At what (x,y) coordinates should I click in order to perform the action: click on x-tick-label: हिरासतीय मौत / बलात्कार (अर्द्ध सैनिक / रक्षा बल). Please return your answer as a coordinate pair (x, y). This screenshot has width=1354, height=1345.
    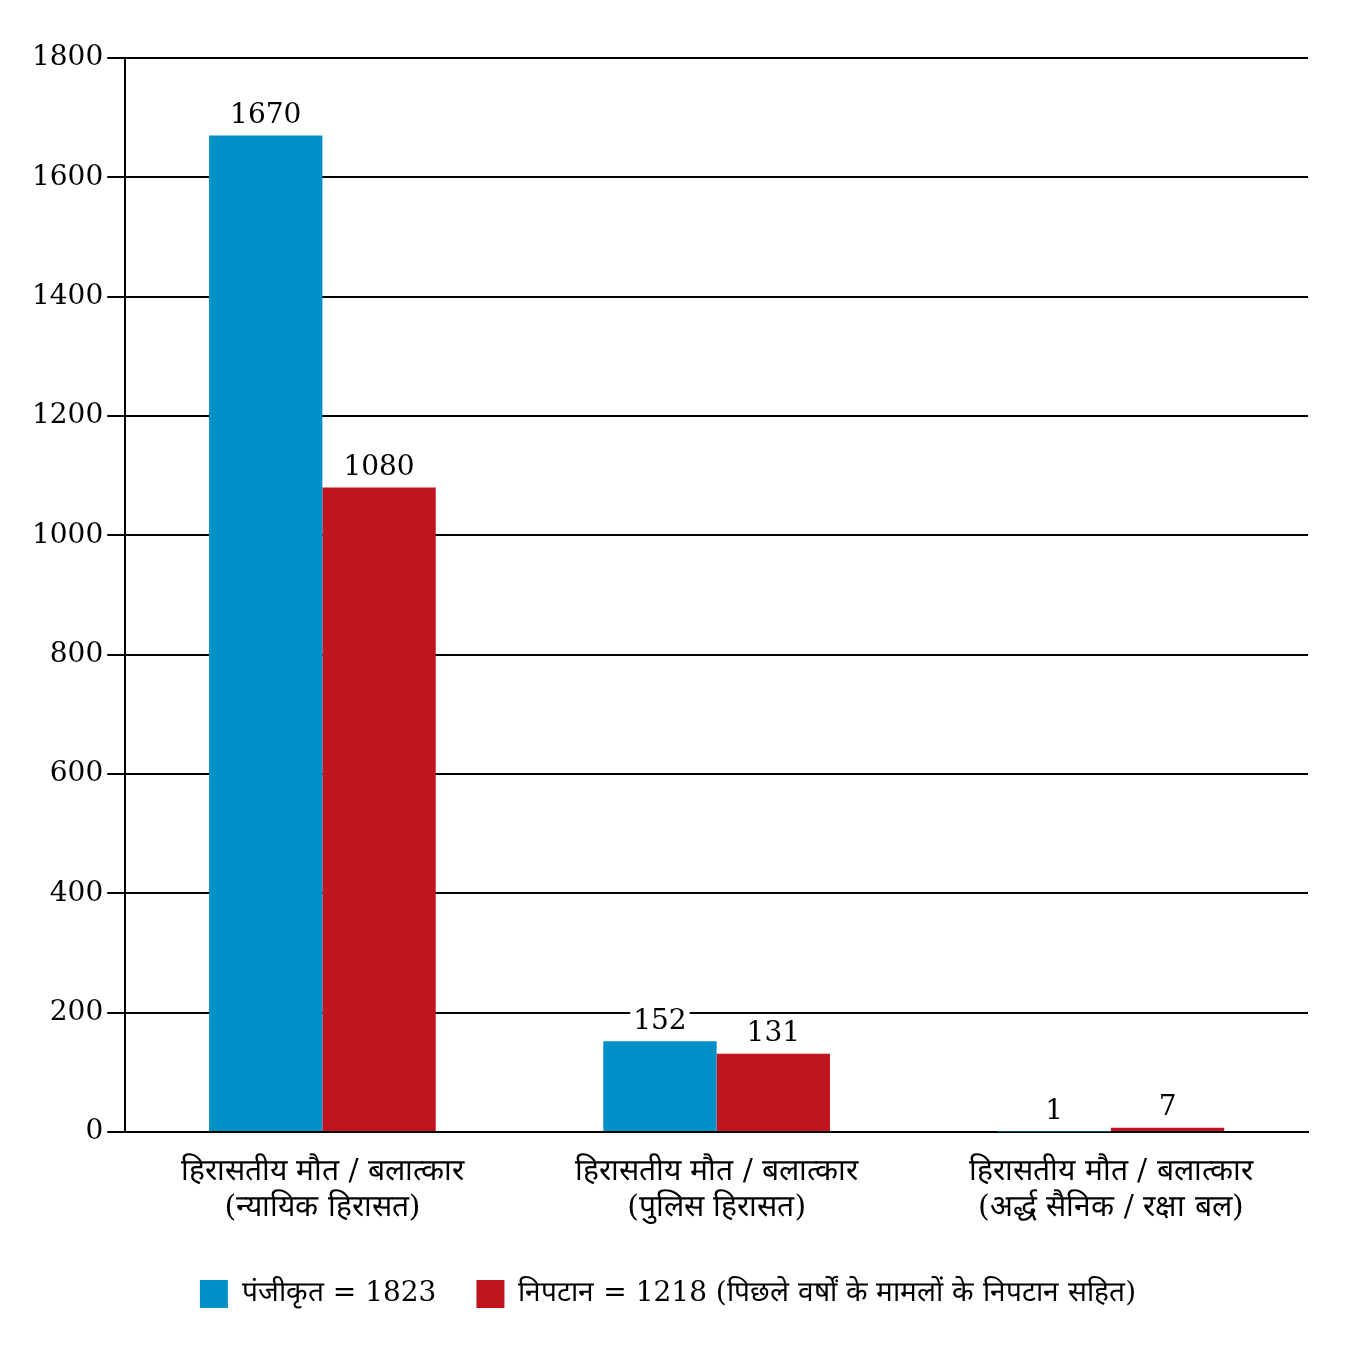
    Looking at the image, I should click on (1111, 1187).